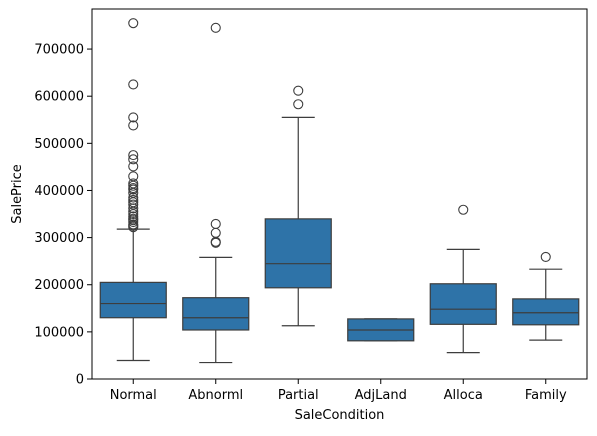 This screenshot has width=597, height=436. I want to click on box-group-family, so click(546, 296).